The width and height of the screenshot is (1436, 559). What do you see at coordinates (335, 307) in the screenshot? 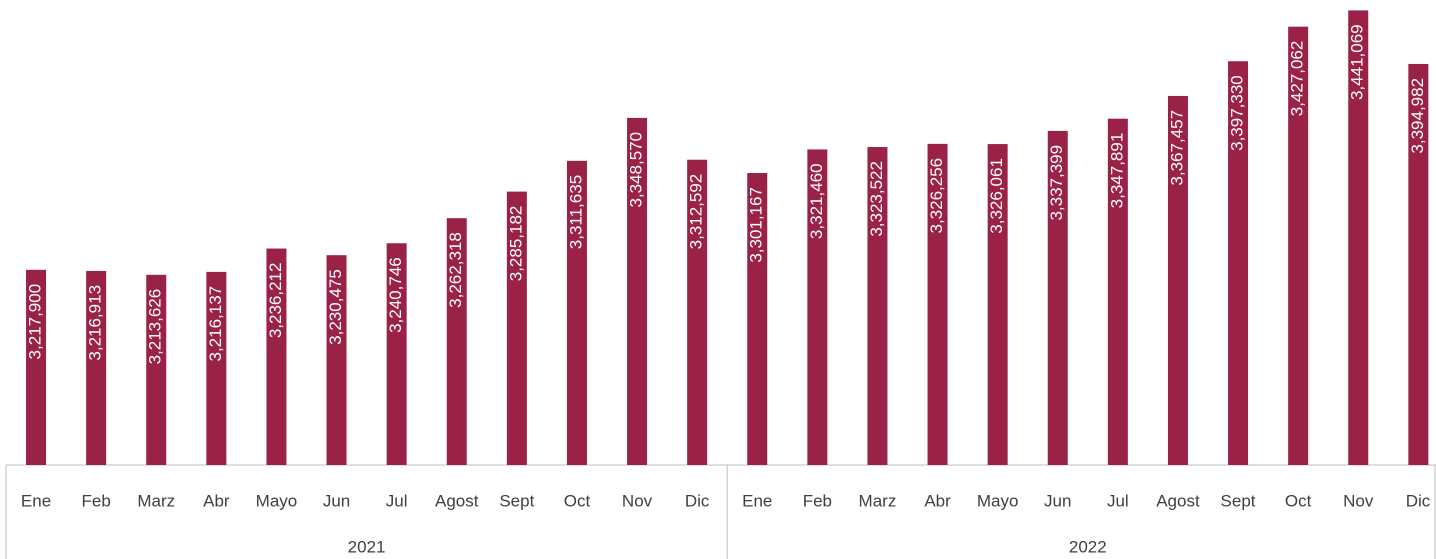
I see `value-label: 3,230,475` at bounding box center [335, 307].